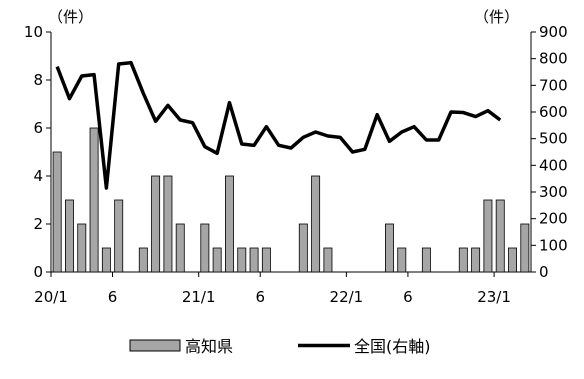 The image size is (584, 379). What do you see at coordinates (38, 272) in the screenshot?
I see `left-tick-label: 0` at bounding box center [38, 272].